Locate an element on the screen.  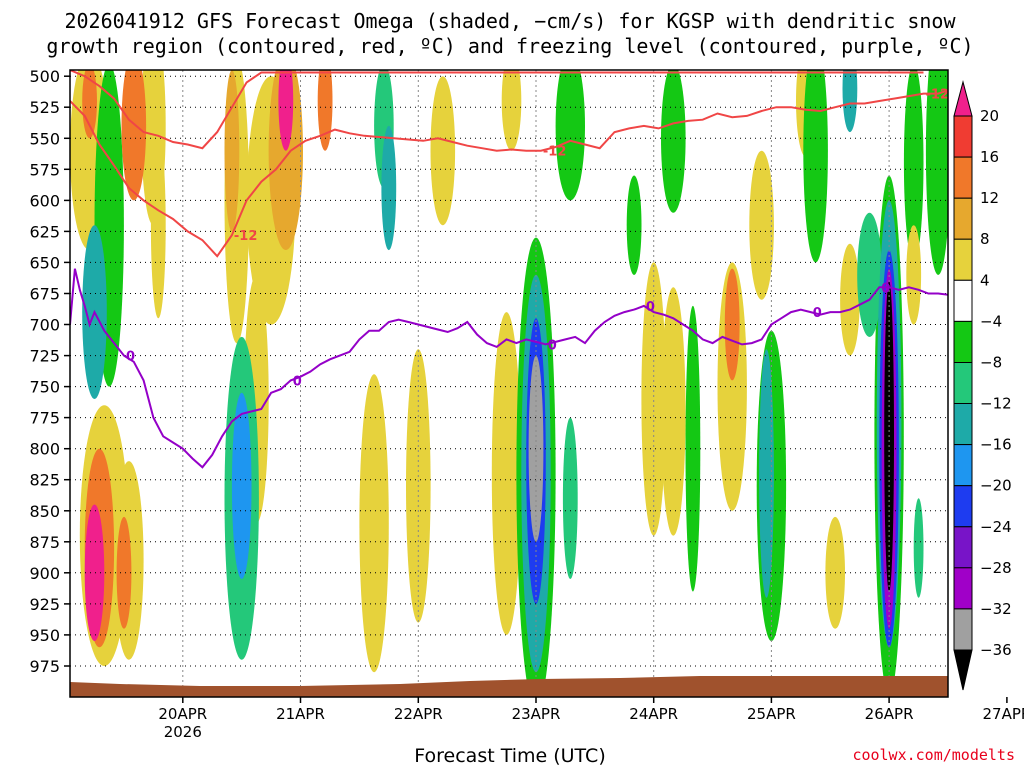
y-tick-label: 750 is located at coordinates (44, 387).